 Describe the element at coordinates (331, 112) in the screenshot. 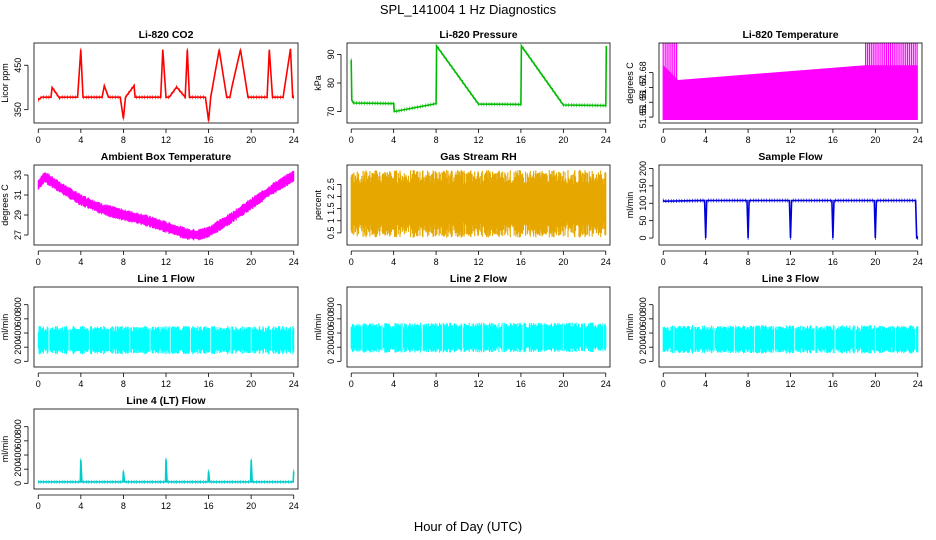

I see `y-tick-label: 70` at that location.